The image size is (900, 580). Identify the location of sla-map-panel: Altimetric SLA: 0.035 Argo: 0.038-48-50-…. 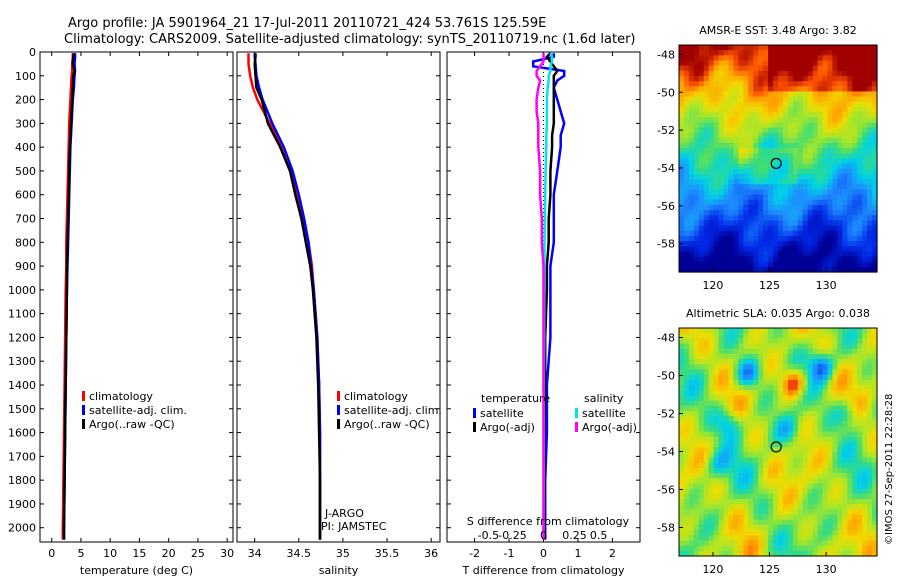
(767, 441).